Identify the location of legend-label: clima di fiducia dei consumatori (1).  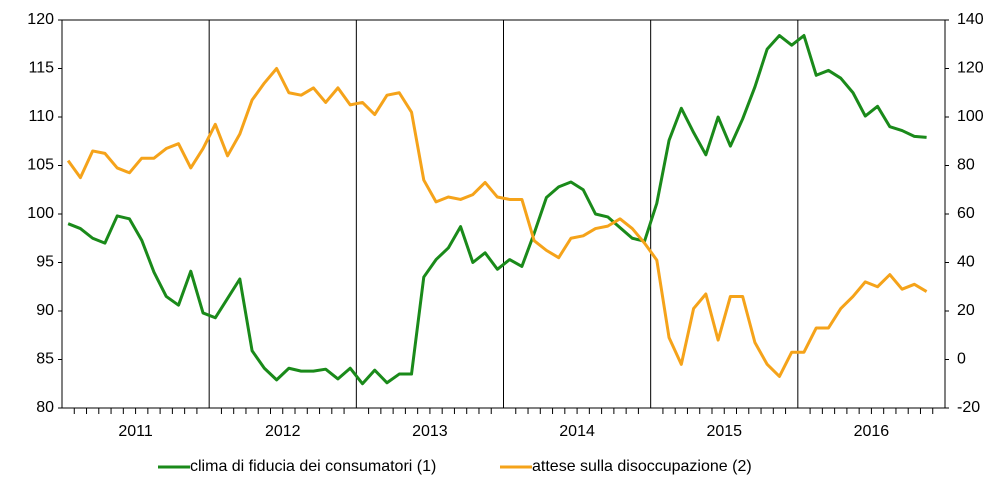
(313, 466).